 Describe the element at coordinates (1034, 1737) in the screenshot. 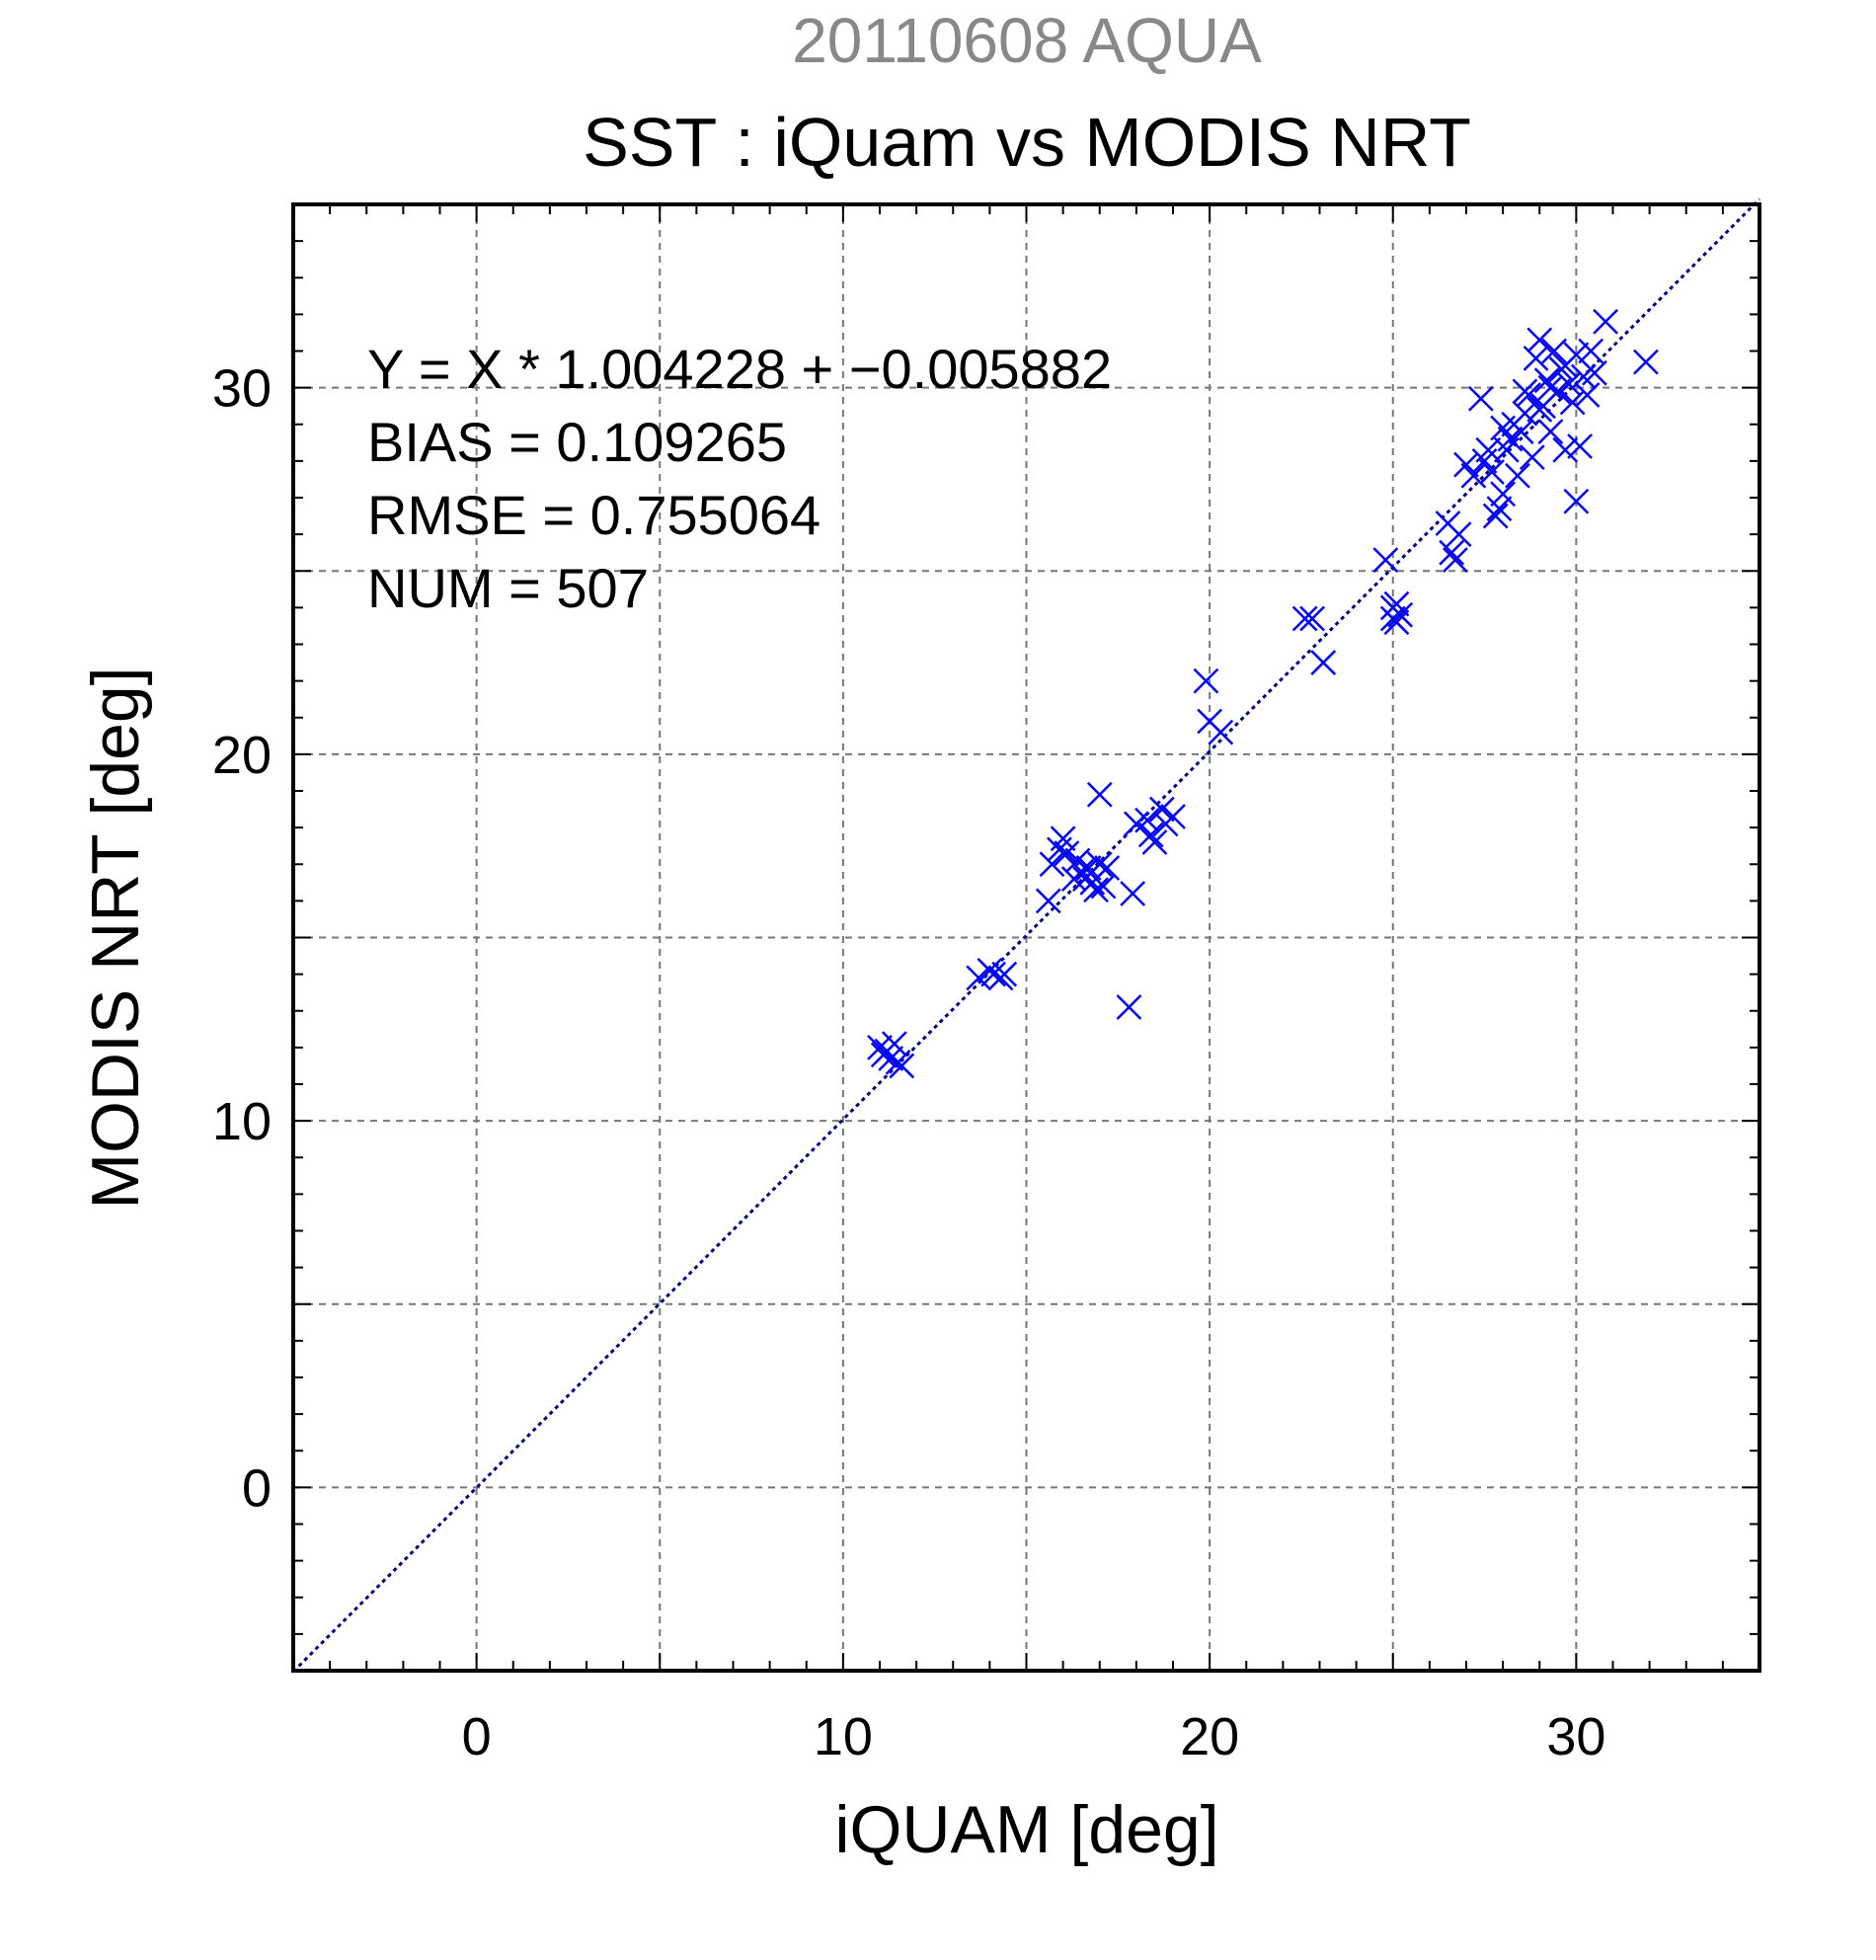

I see `x-tick-labels: 0 10 20 30` at that location.